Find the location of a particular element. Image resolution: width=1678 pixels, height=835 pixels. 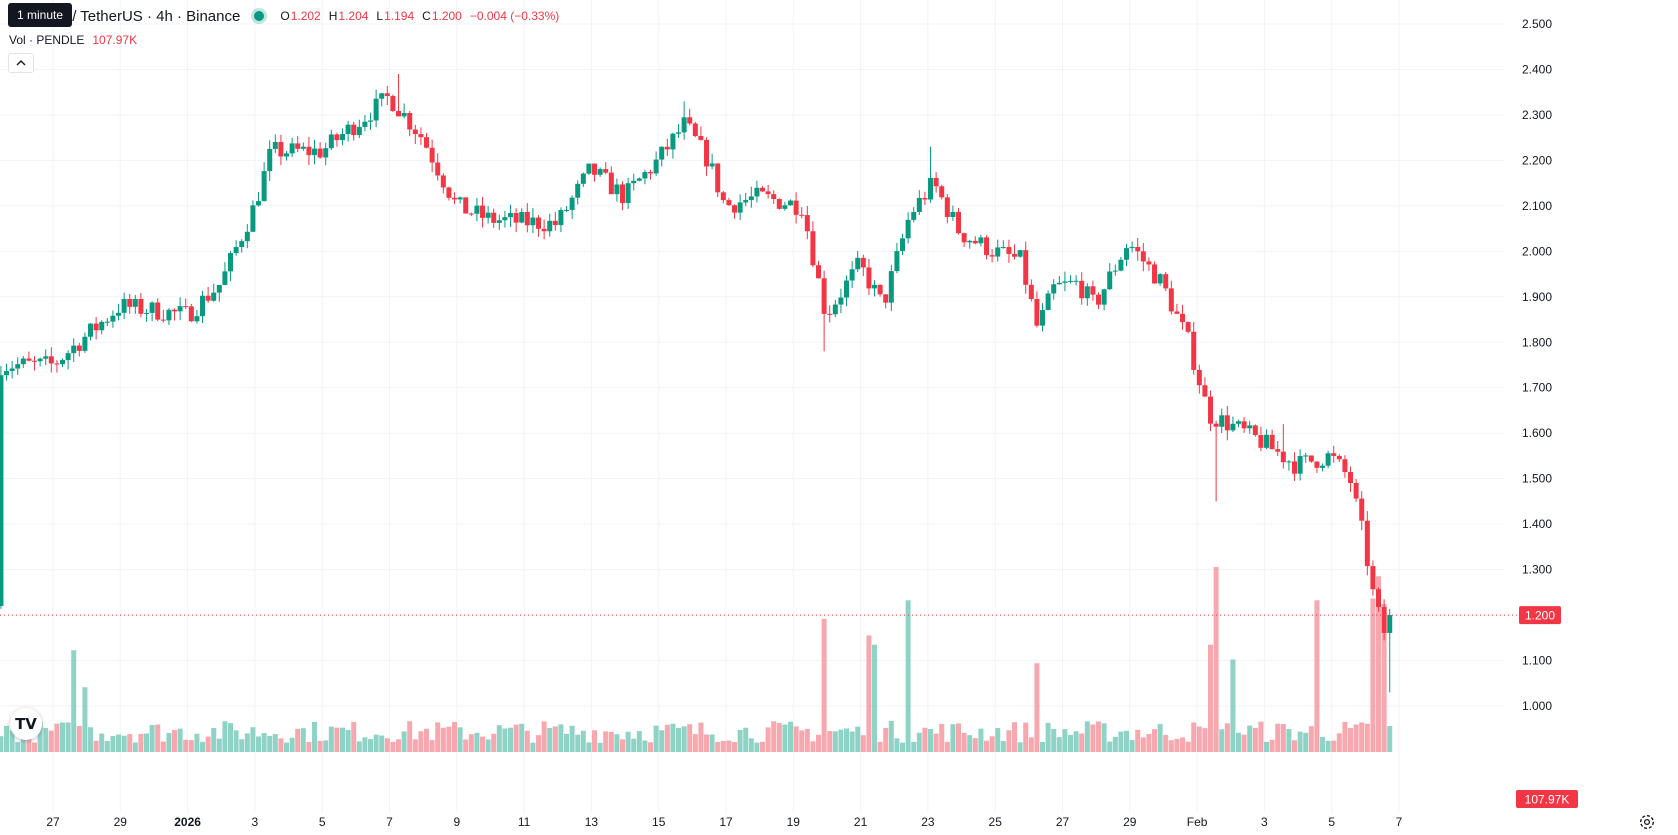

y-tick-label: 1.000 is located at coordinates (1537, 706).